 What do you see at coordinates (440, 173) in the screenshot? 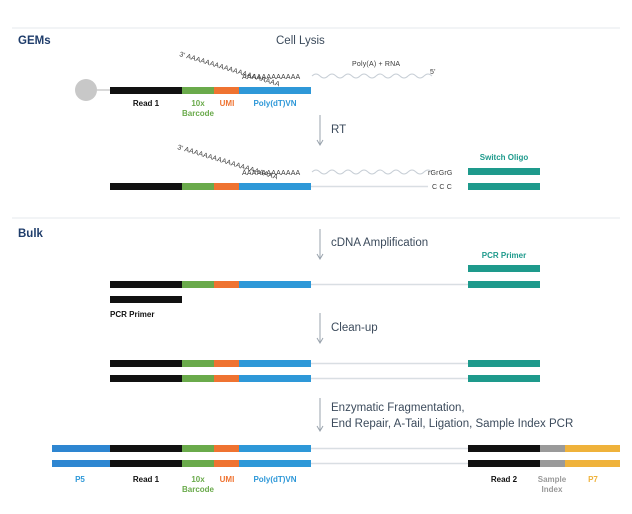
I see `rgrgrg-label: rGrGrG` at bounding box center [440, 173].